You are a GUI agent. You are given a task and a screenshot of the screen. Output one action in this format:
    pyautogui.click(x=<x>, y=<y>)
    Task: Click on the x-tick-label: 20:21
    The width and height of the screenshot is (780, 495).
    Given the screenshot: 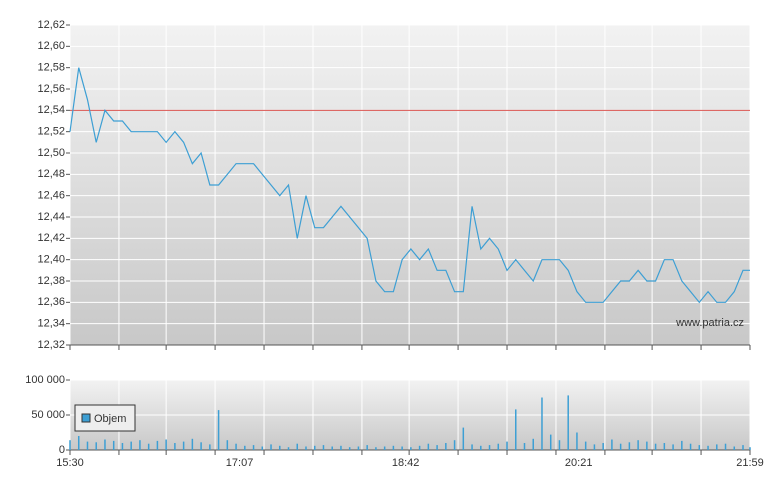 What is the action you would take?
    pyautogui.click(x=579, y=463)
    